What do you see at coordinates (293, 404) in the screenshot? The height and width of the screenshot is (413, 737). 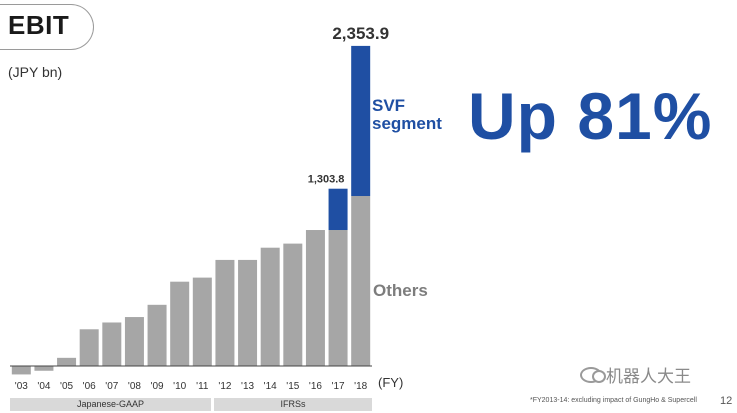 I see `band-ifrs: IFRSs` at bounding box center [293, 404].